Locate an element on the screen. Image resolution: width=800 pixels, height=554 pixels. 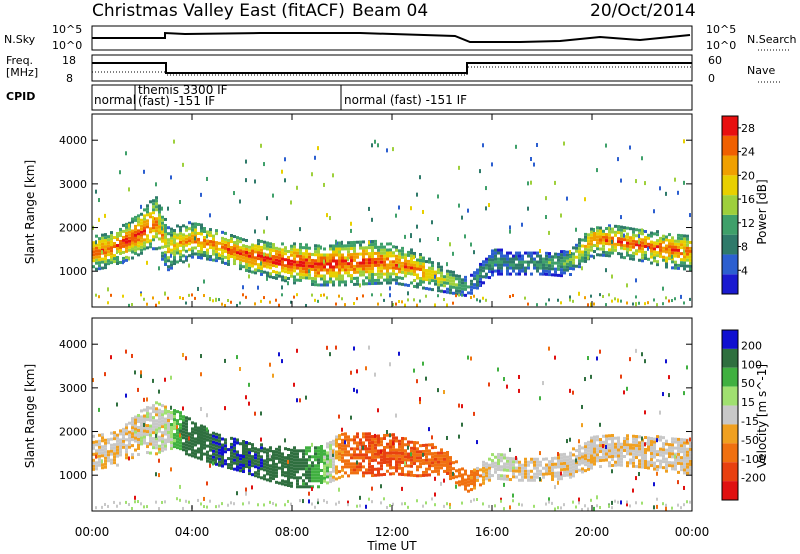
nsky-trace is located at coordinates (391, 37).